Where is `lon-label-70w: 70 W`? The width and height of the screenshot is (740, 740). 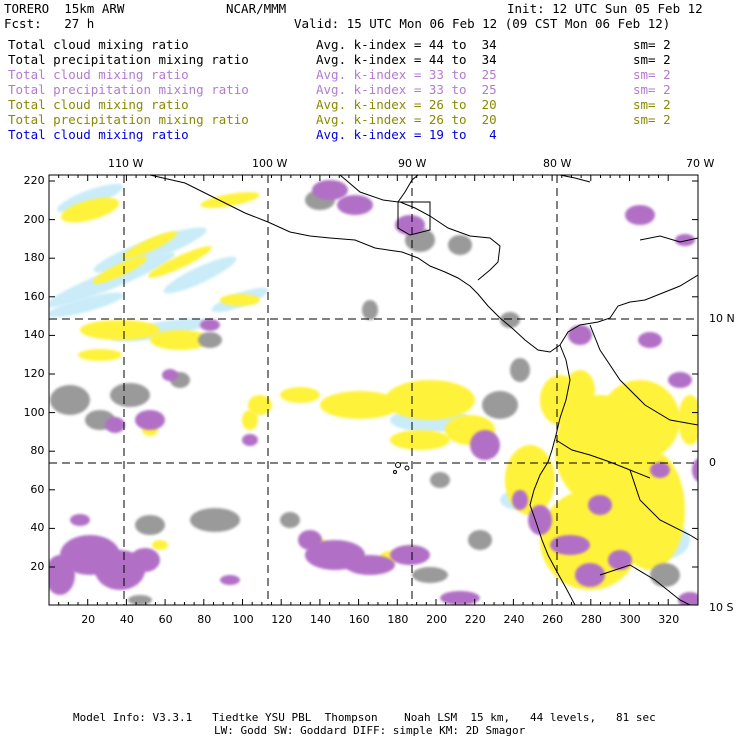
lon-label-70w: 70 W is located at coordinates (700, 163).